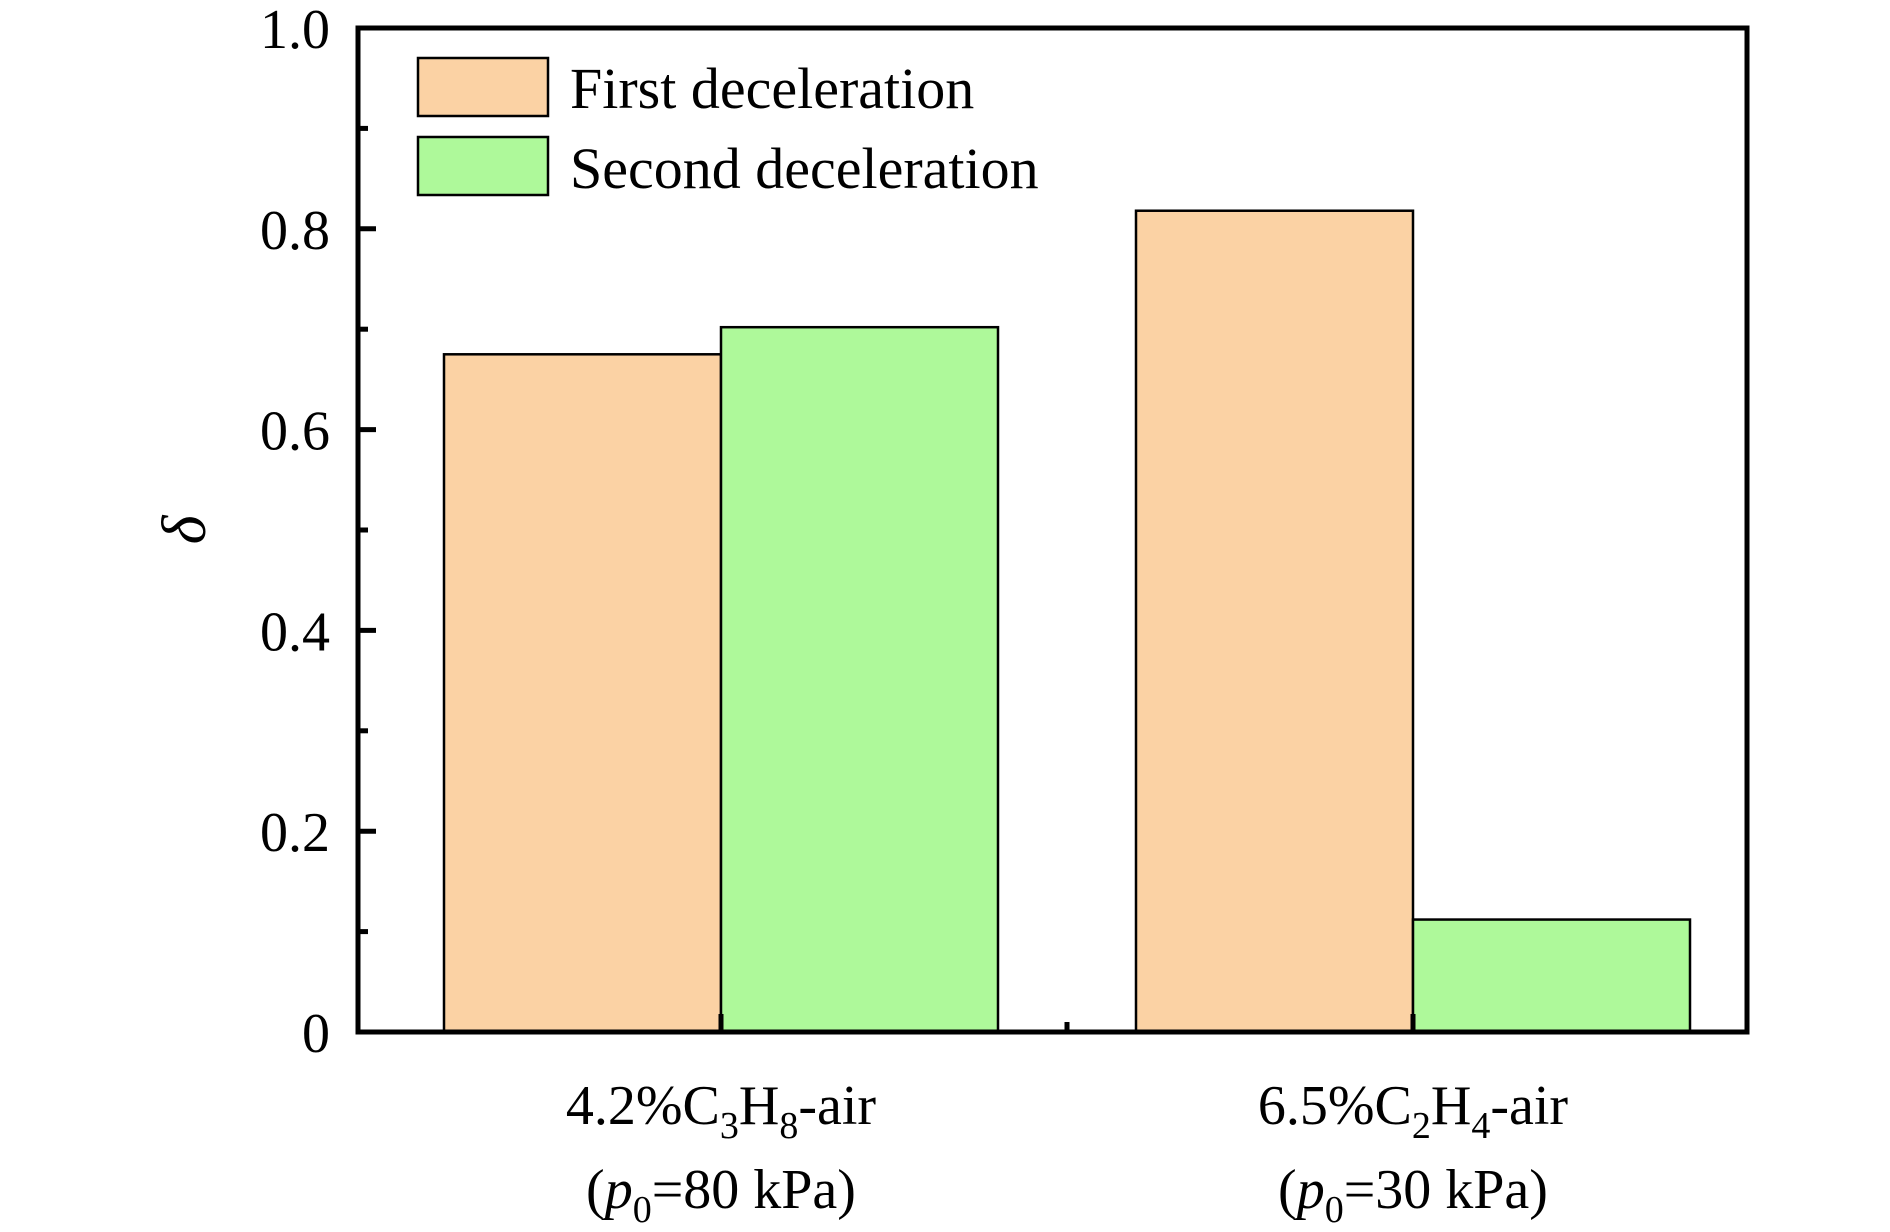  What do you see at coordinates (483, 166) in the screenshot?
I see `legend-swatch-second` at bounding box center [483, 166].